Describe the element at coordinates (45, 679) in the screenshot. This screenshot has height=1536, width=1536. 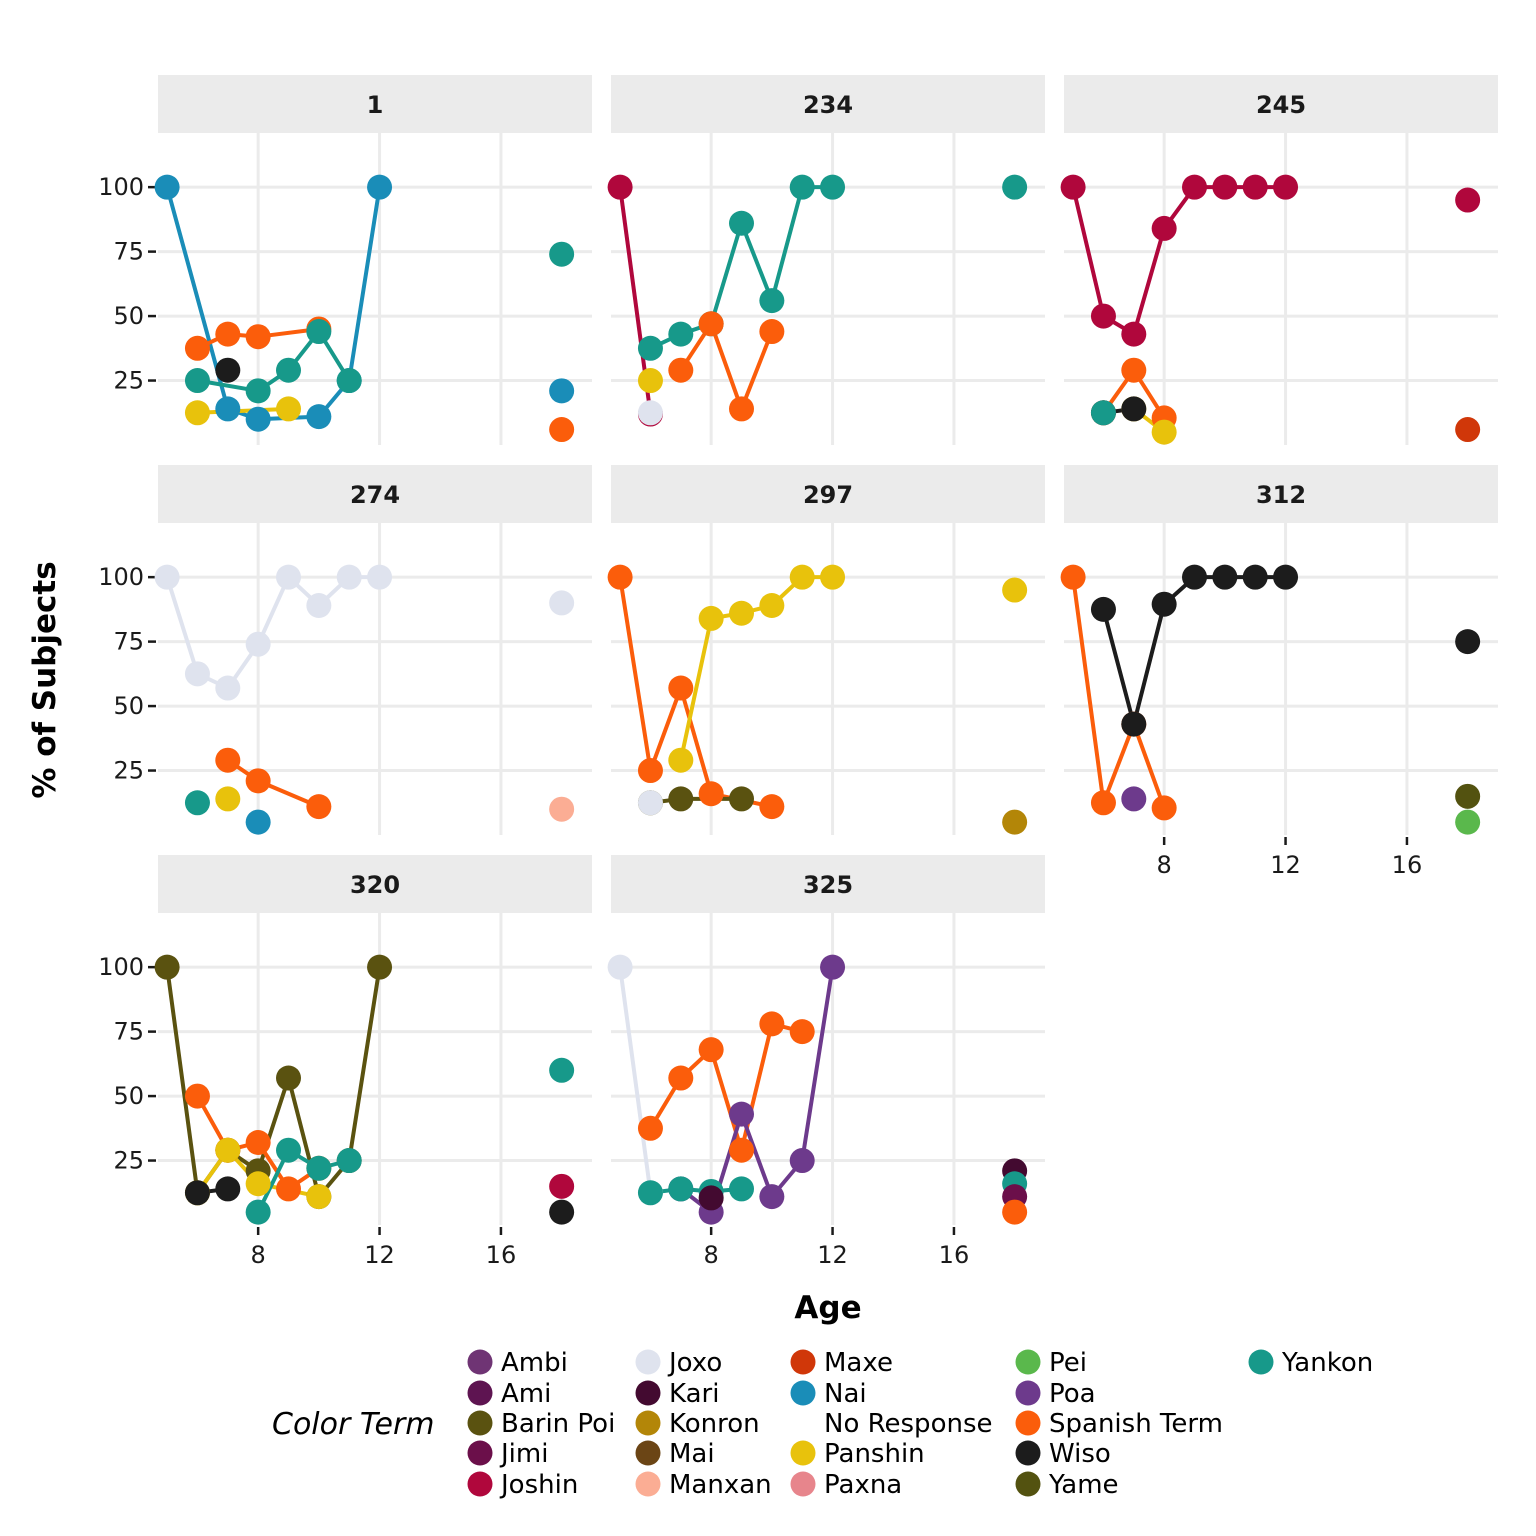
I see `y-axis-title: % of Subjects` at that location.